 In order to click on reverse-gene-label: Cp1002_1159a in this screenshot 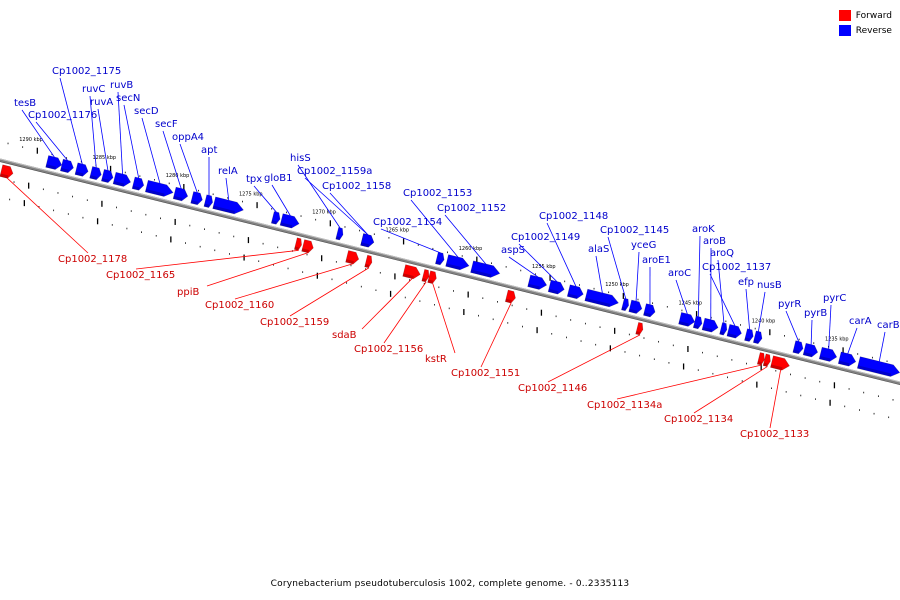, I will do `click(334, 171)`.